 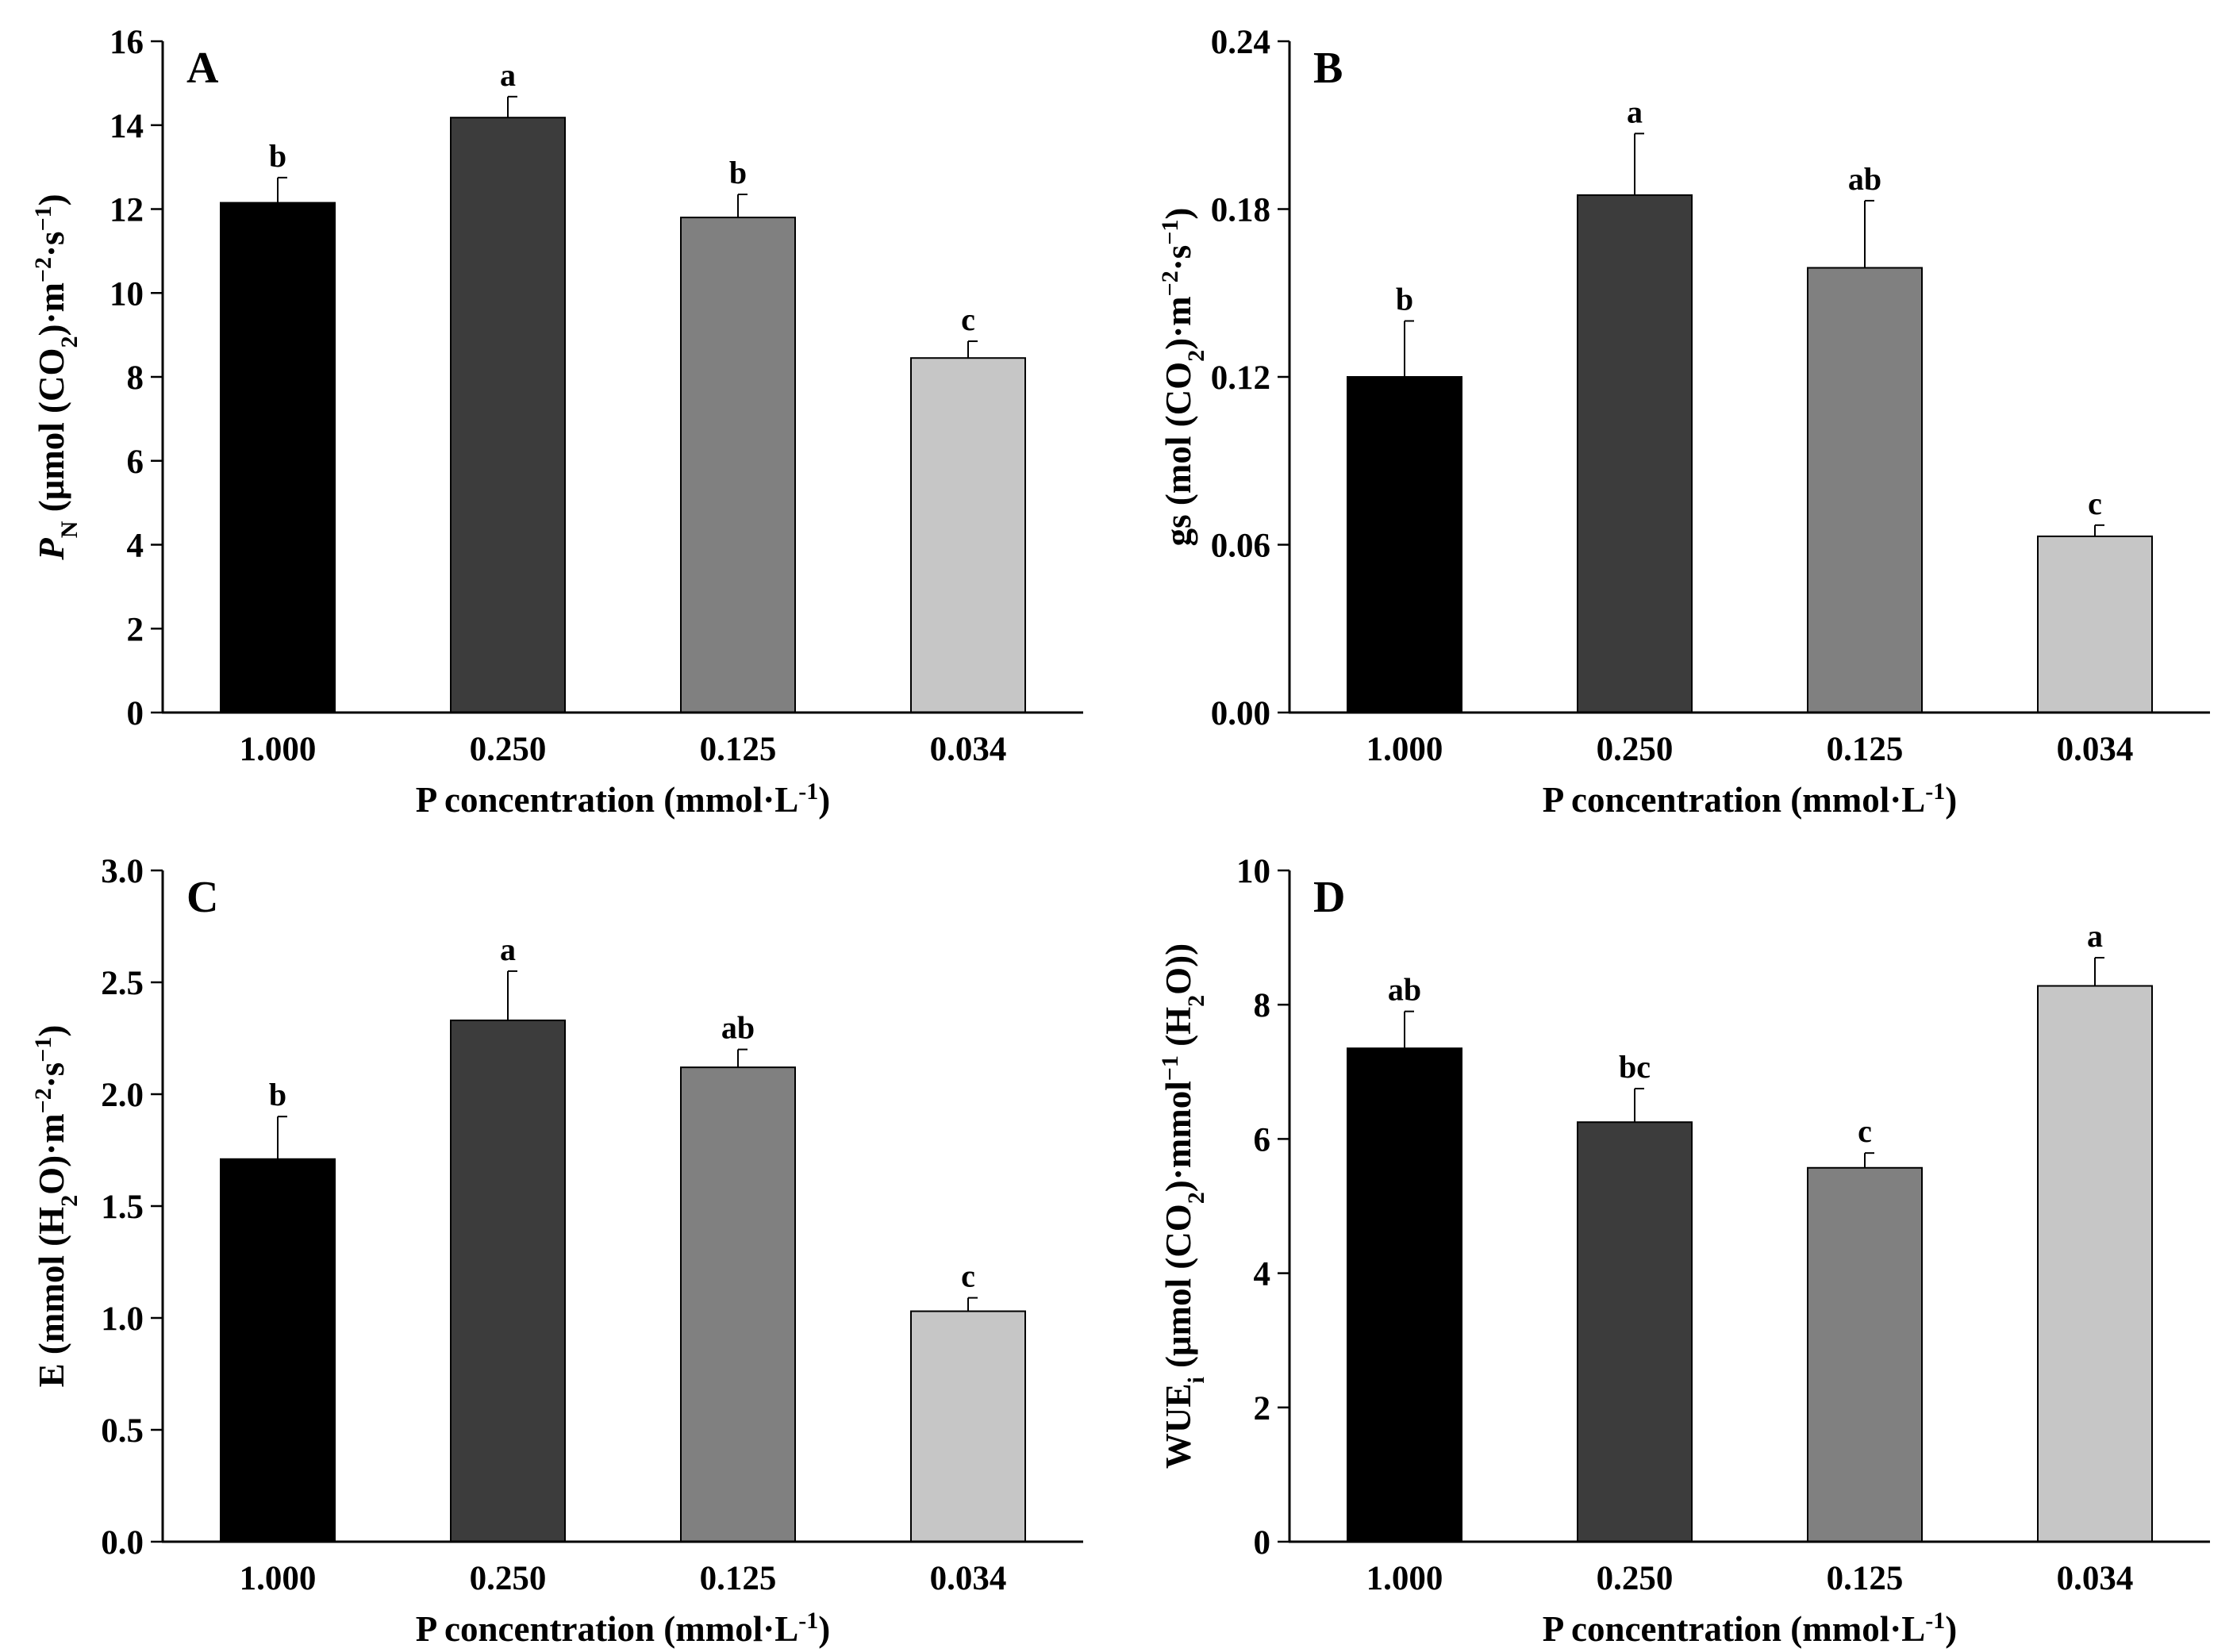 What do you see at coordinates (1178, 1290) in the screenshot?
I see `y-axis-title-d-part-2: (μmol (CO` at bounding box center [1178, 1290].